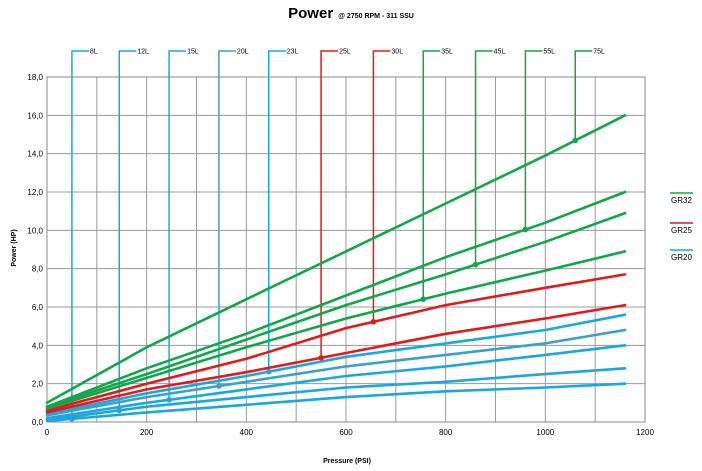 This screenshot has height=471, width=702. Describe the element at coordinates (376, 16) in the screenshot. I see `chart-subtitle: @ 2750 RPM - 311 SSU` at that location.